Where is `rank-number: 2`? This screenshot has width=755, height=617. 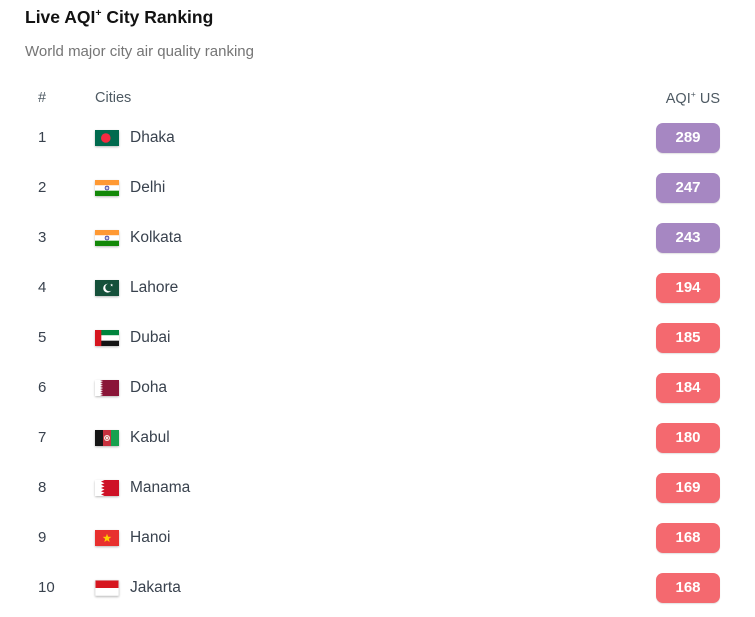 rank-number: 2 is located at coordinates (42, 188).